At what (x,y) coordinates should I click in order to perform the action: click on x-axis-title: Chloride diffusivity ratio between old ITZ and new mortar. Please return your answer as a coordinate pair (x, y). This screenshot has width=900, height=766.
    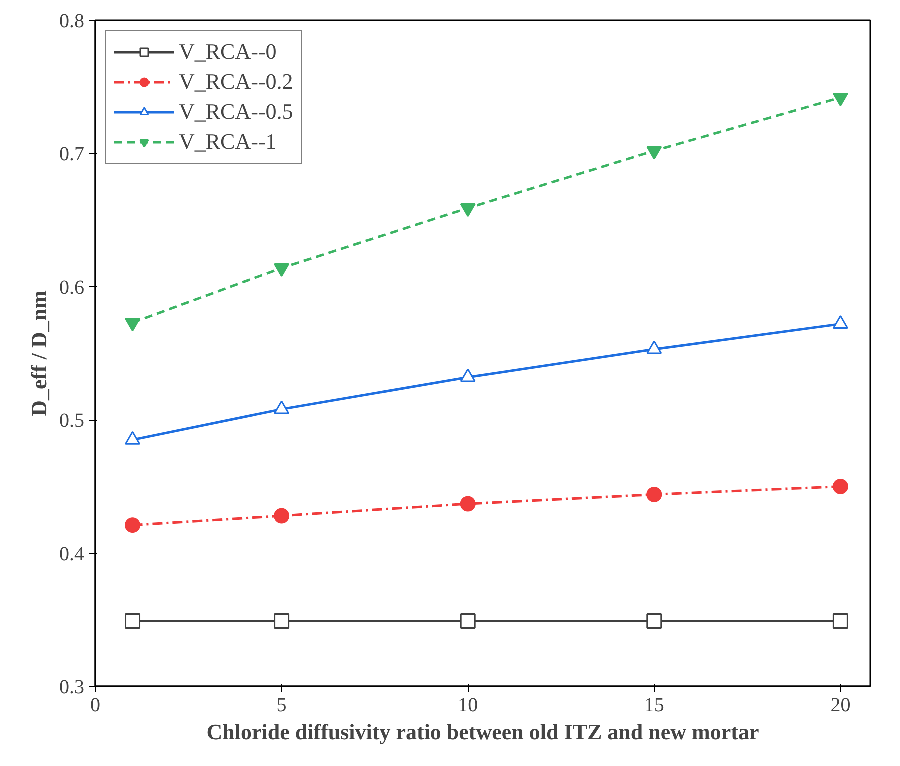
    Looking at the image, I should click on (483, 732).